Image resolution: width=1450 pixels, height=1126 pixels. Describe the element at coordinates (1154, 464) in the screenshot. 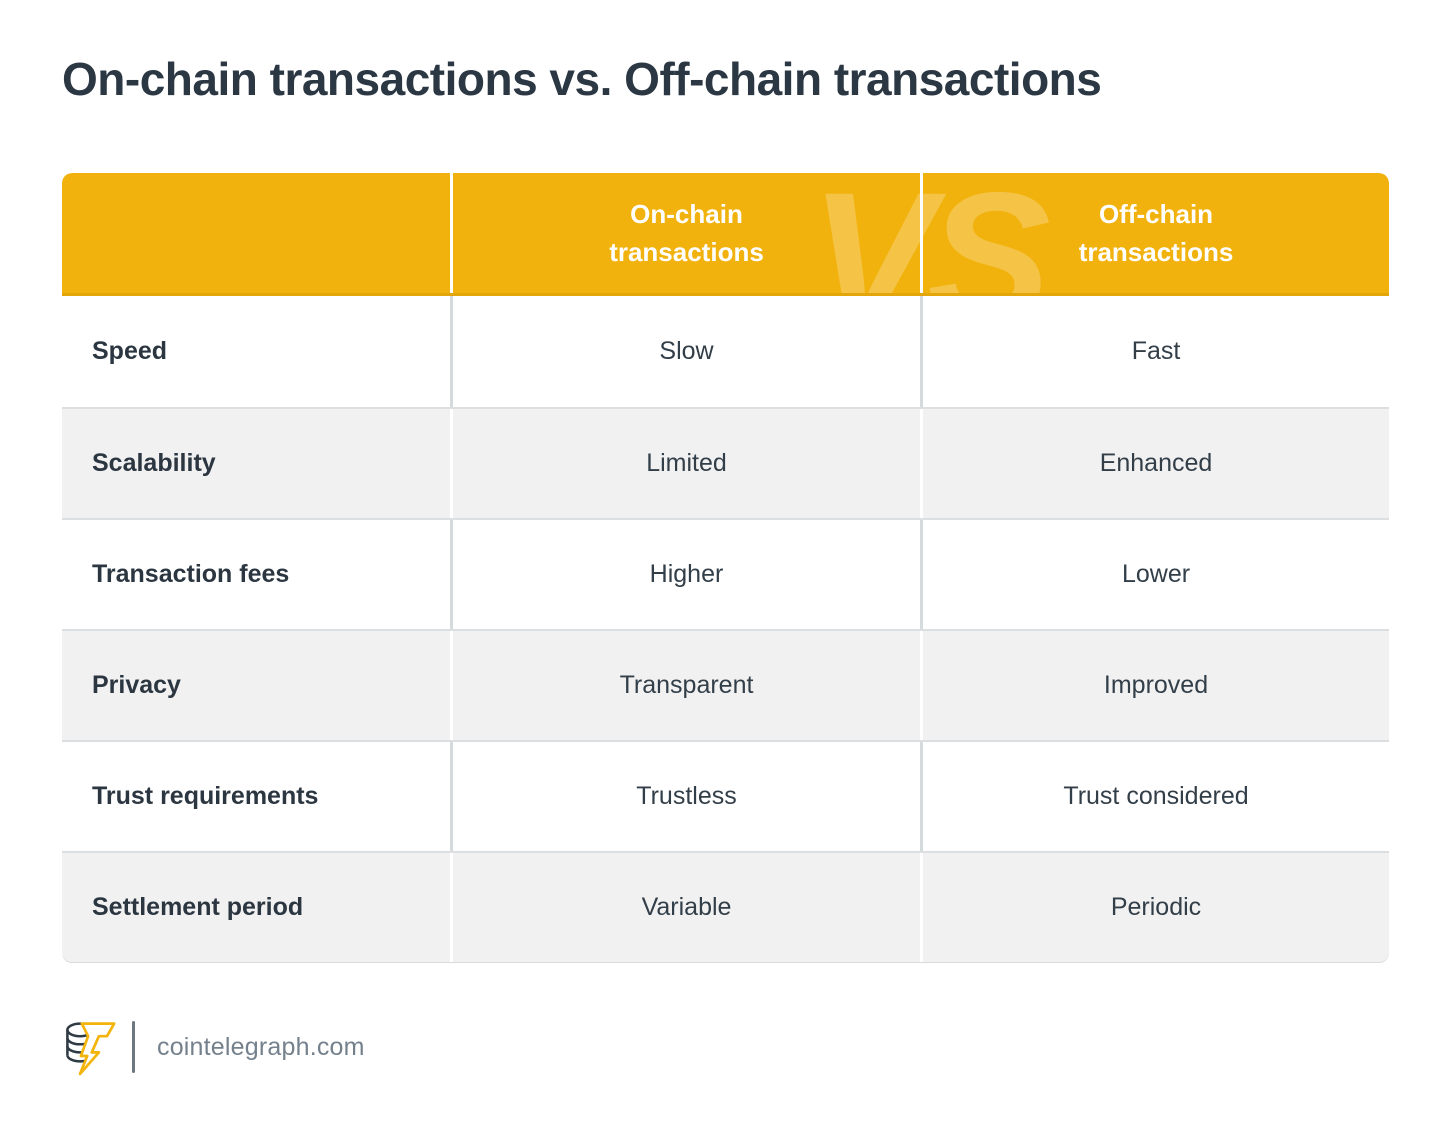

I see `cell-offchain: Enhanced` at that location.